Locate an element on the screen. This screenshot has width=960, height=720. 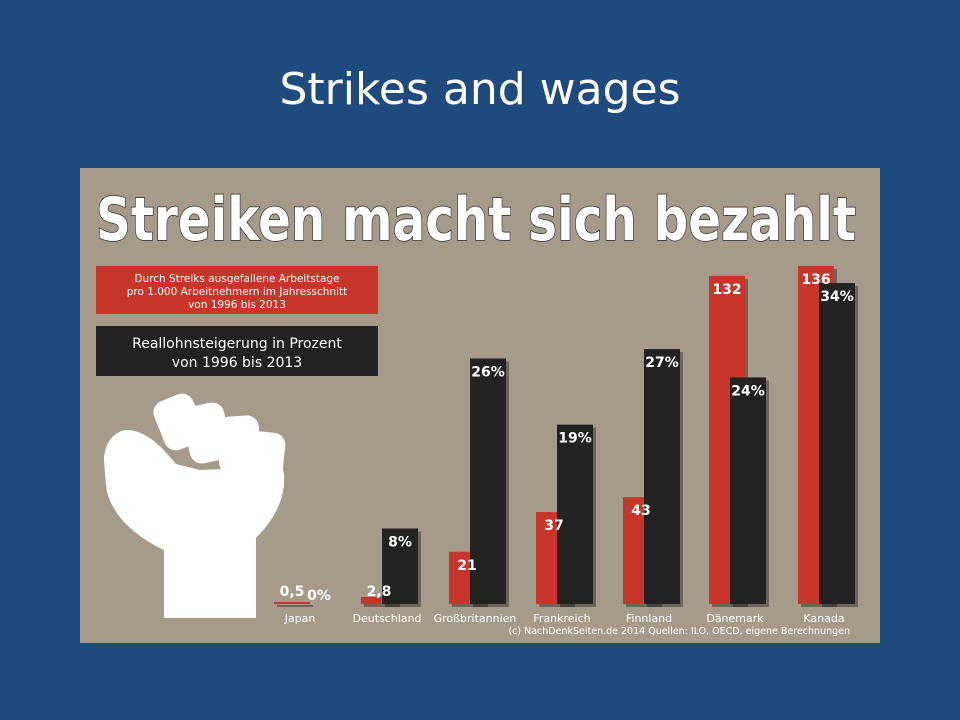
bar-shadow is located at coordinates (295, 606).